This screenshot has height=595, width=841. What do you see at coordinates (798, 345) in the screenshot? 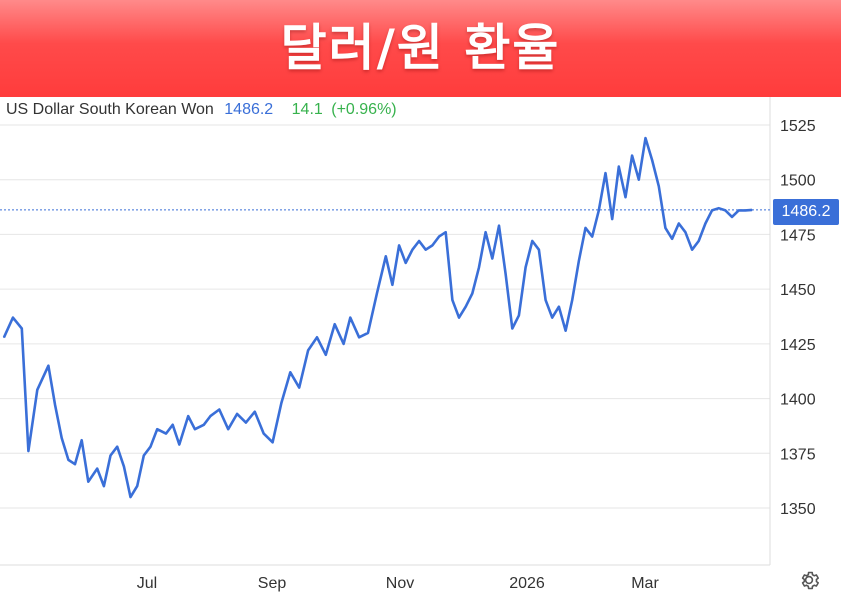
I see `y-tick-label: 1425` at bounding box center [798, 345].